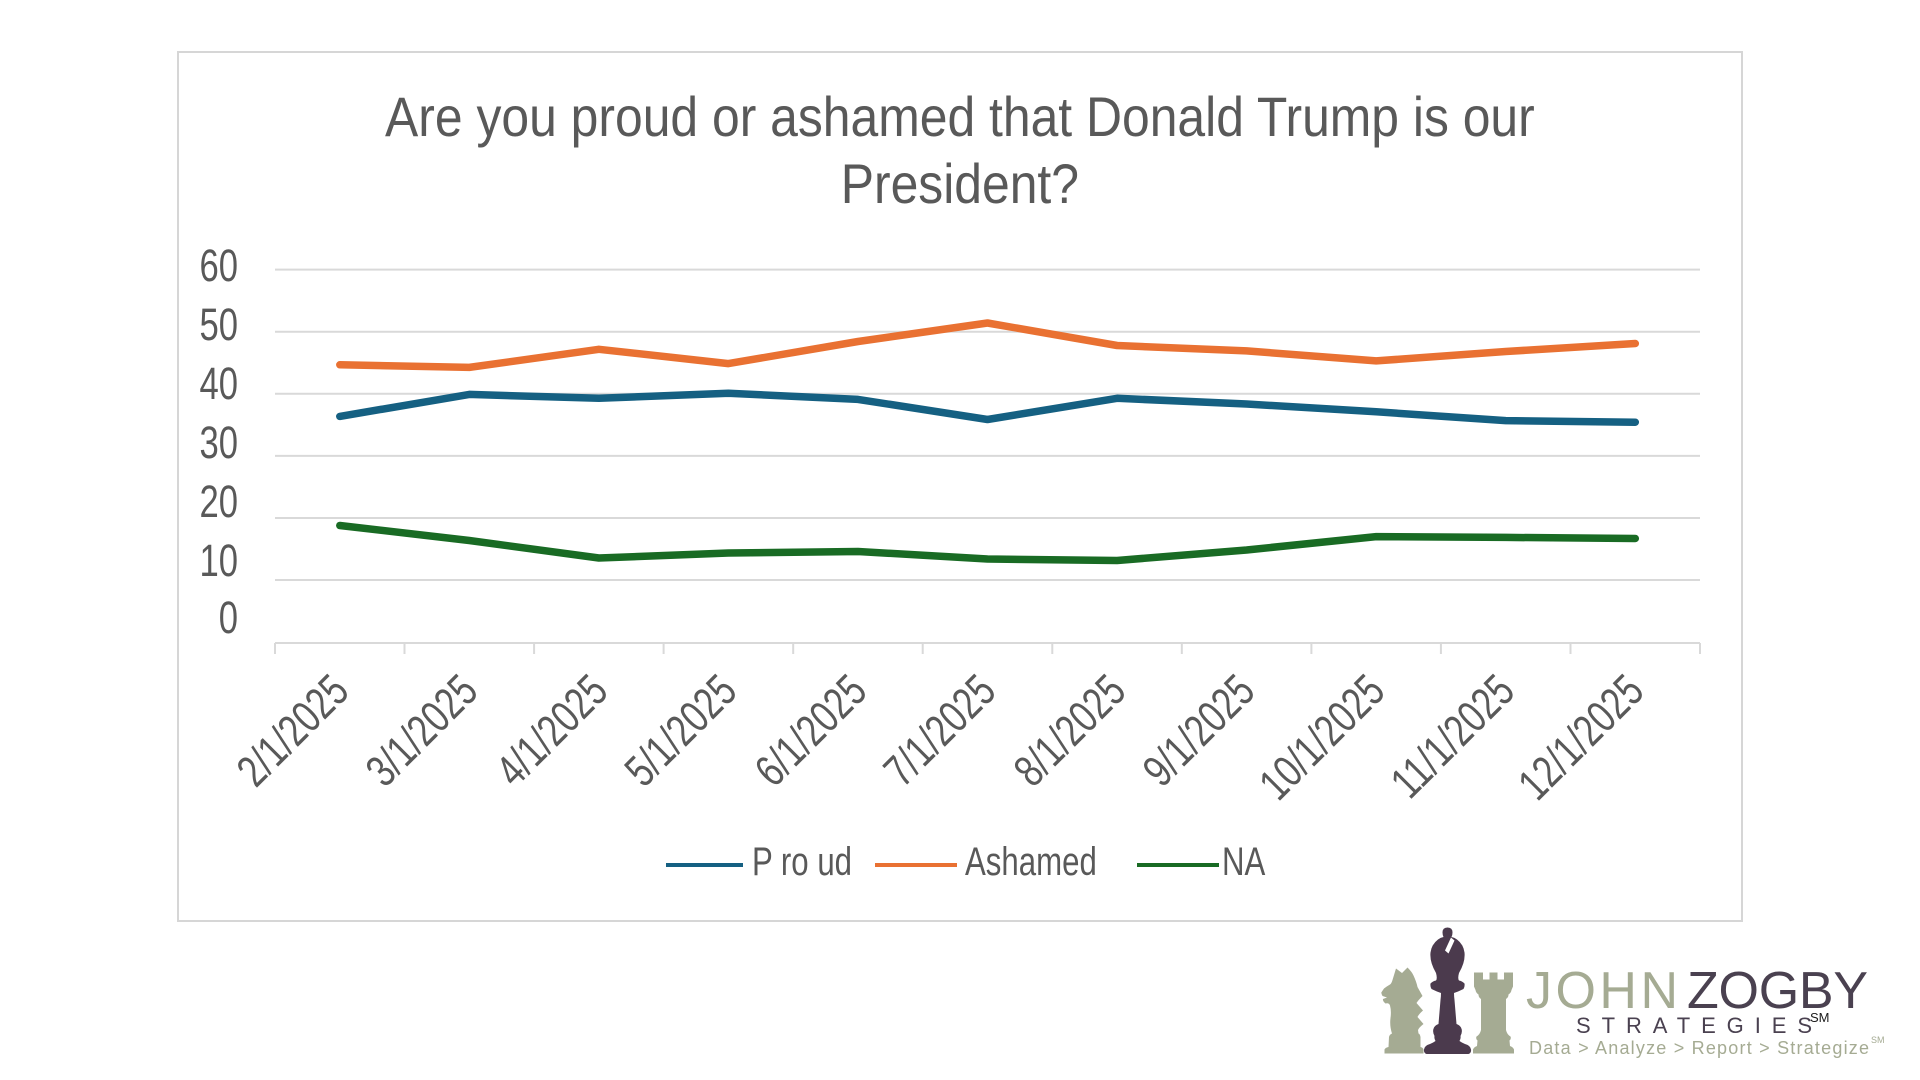 This screenshot has height=1080, width=1920. I want to click on svg-text: ZOGBY, so click(1777, 991).